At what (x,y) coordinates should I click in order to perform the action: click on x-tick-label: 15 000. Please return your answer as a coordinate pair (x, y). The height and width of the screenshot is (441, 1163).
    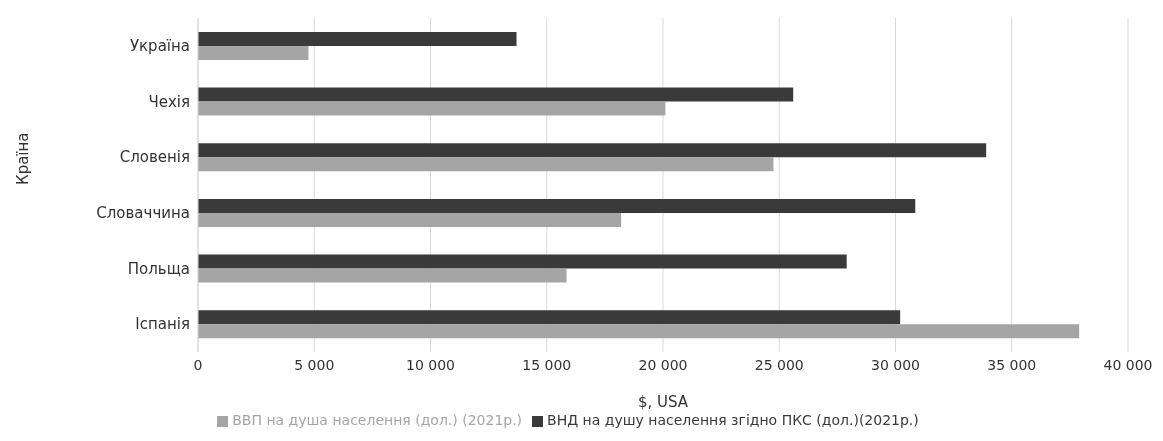
    Looking at the image, I should click on (547, 364).